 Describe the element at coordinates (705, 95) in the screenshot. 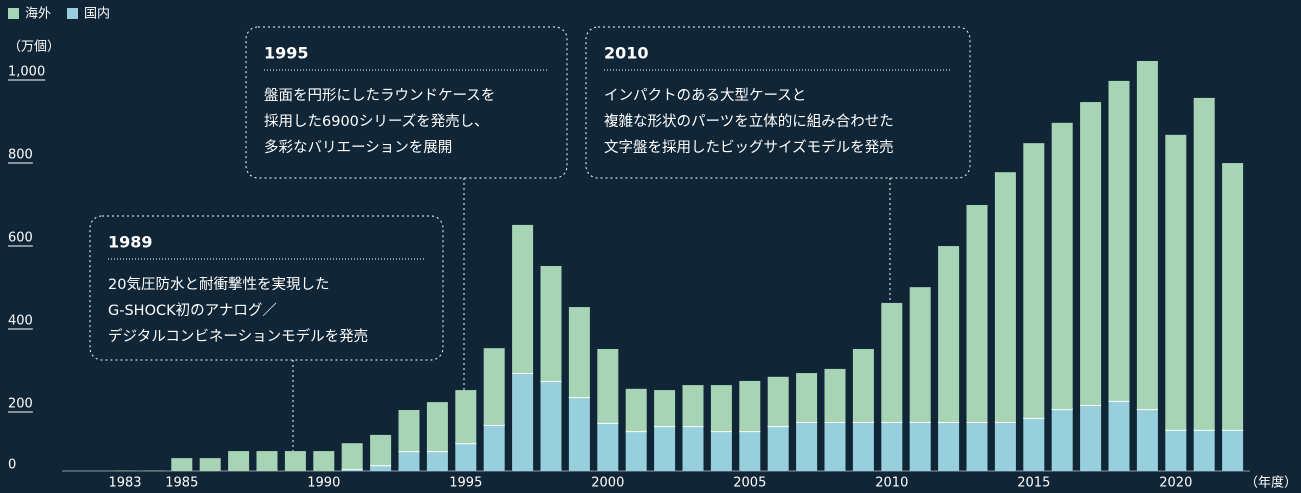

I see `callout-text: インパクトのある大型ケースと` at that location.